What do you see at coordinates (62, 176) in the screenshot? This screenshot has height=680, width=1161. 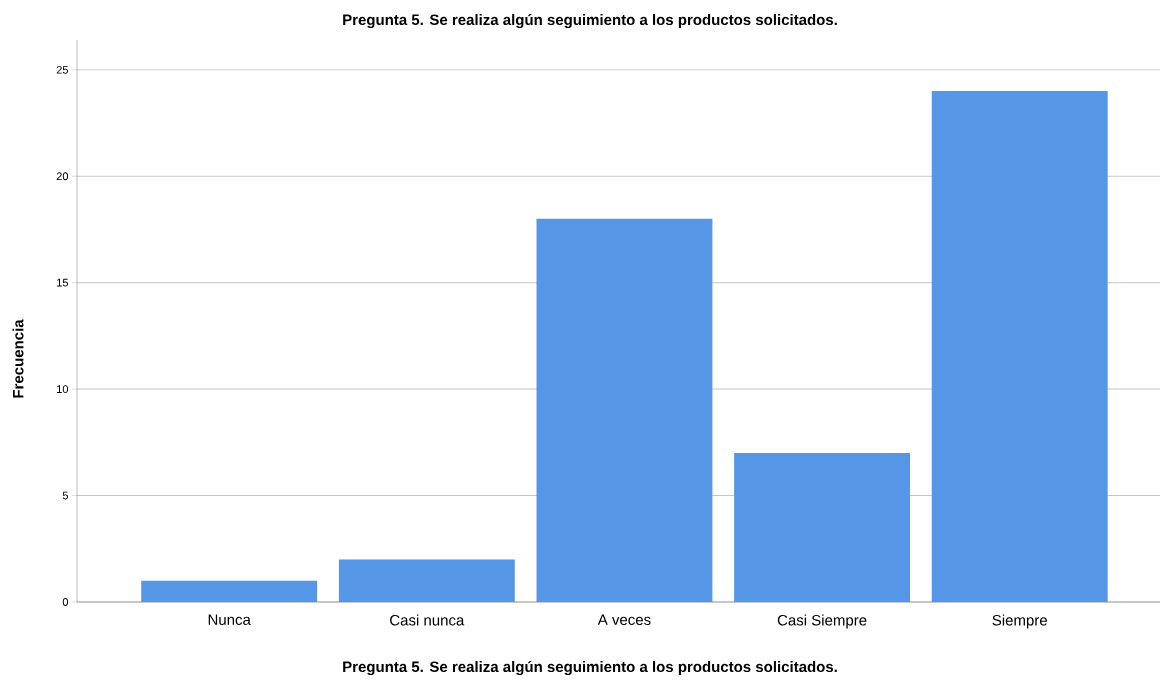 I see `y-tick-label: 20` at bounding box center [62, 176].